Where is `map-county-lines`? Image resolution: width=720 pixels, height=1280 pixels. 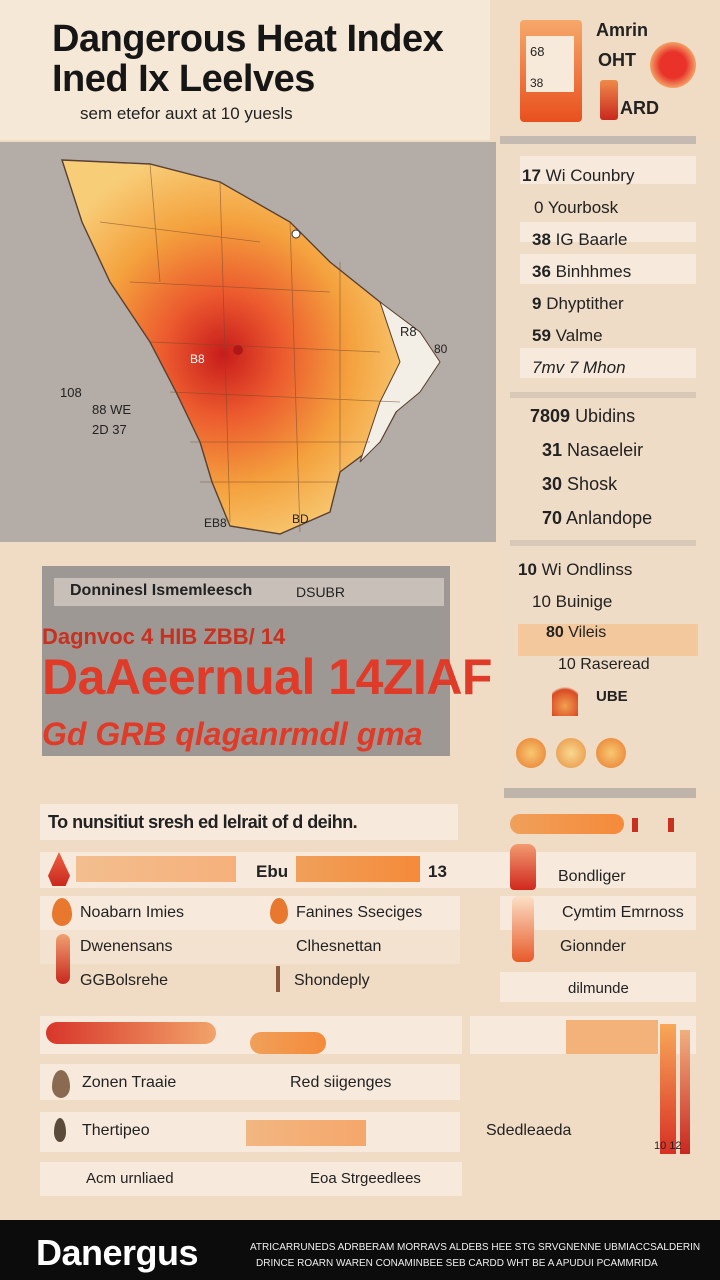 map-county-lines is located at coordinates (250, 348).